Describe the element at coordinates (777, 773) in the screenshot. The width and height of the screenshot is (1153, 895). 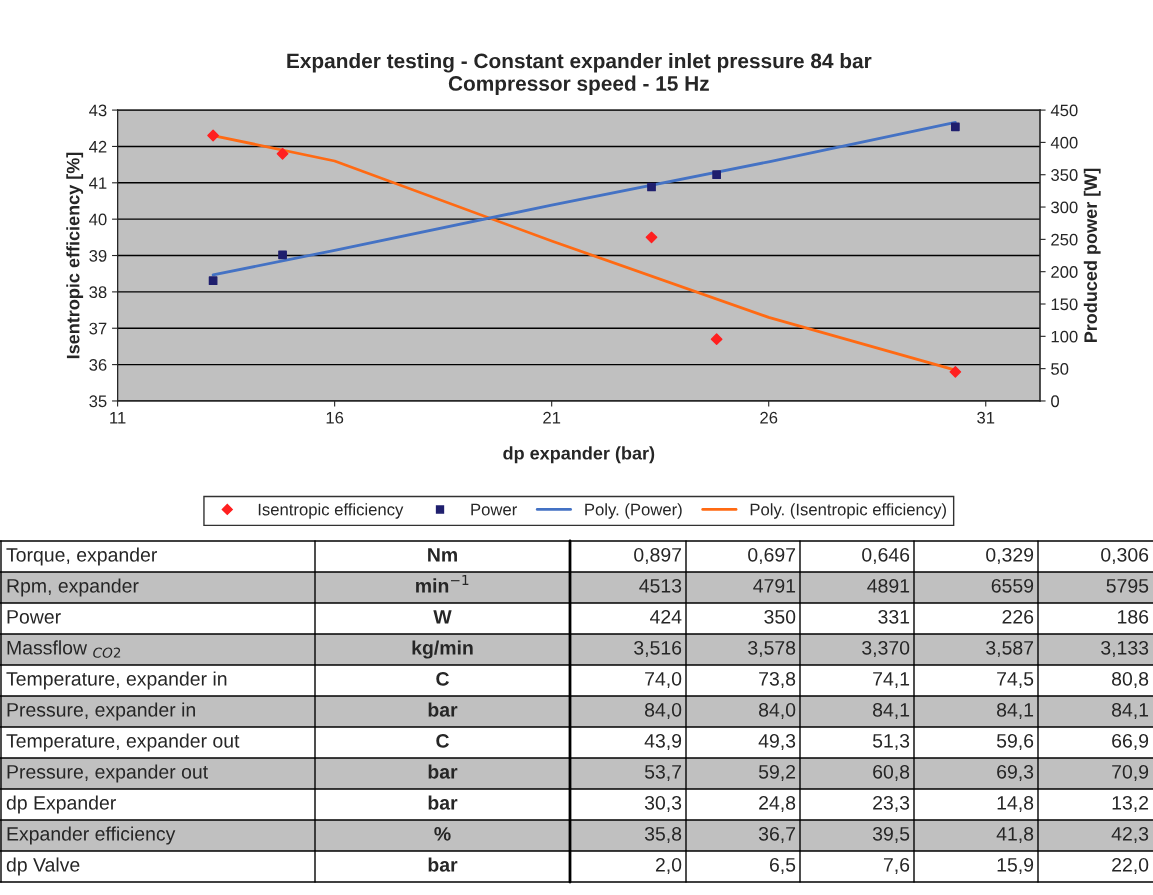
I see `text: 59,2` at that location.